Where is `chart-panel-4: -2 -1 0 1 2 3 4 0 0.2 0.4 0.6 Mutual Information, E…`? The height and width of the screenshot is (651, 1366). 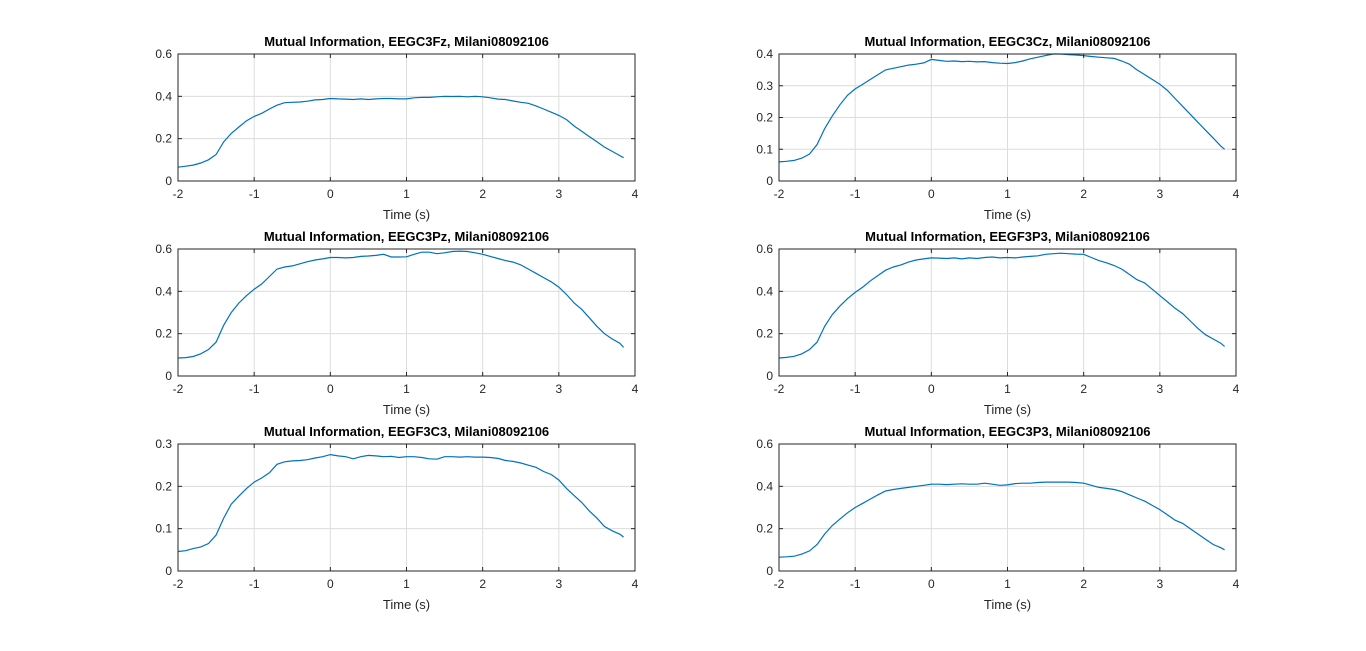 chart-panel-4: -2 -1 0 1 2 3 4 0 0.2 0.4 0.6 Mutual Information, E… is located at coordinates (997, 323).